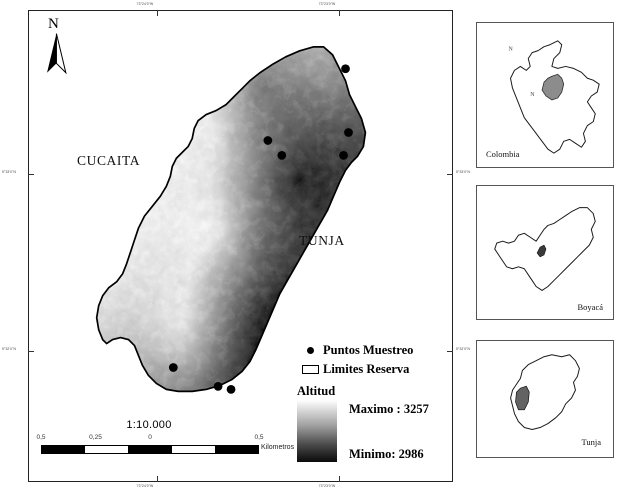  Describe the element at coordinates (58, 54) in the screenshot. I see `north-arrow: N` at that location.